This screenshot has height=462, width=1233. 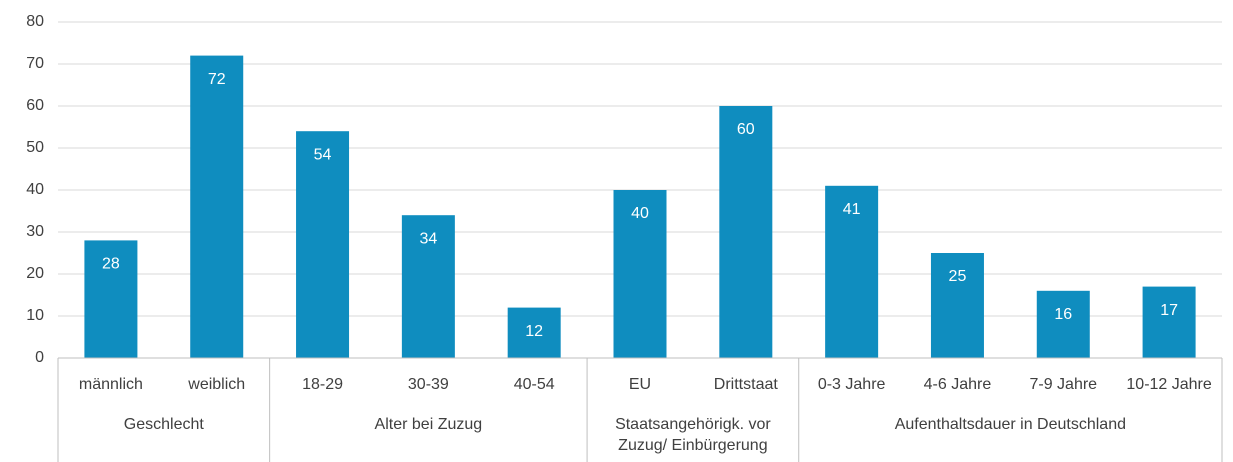 What do you see at coordinates (35, 147) in the screenshot?
I see `y-tick-label: 50` at bounding box center [35, 147].